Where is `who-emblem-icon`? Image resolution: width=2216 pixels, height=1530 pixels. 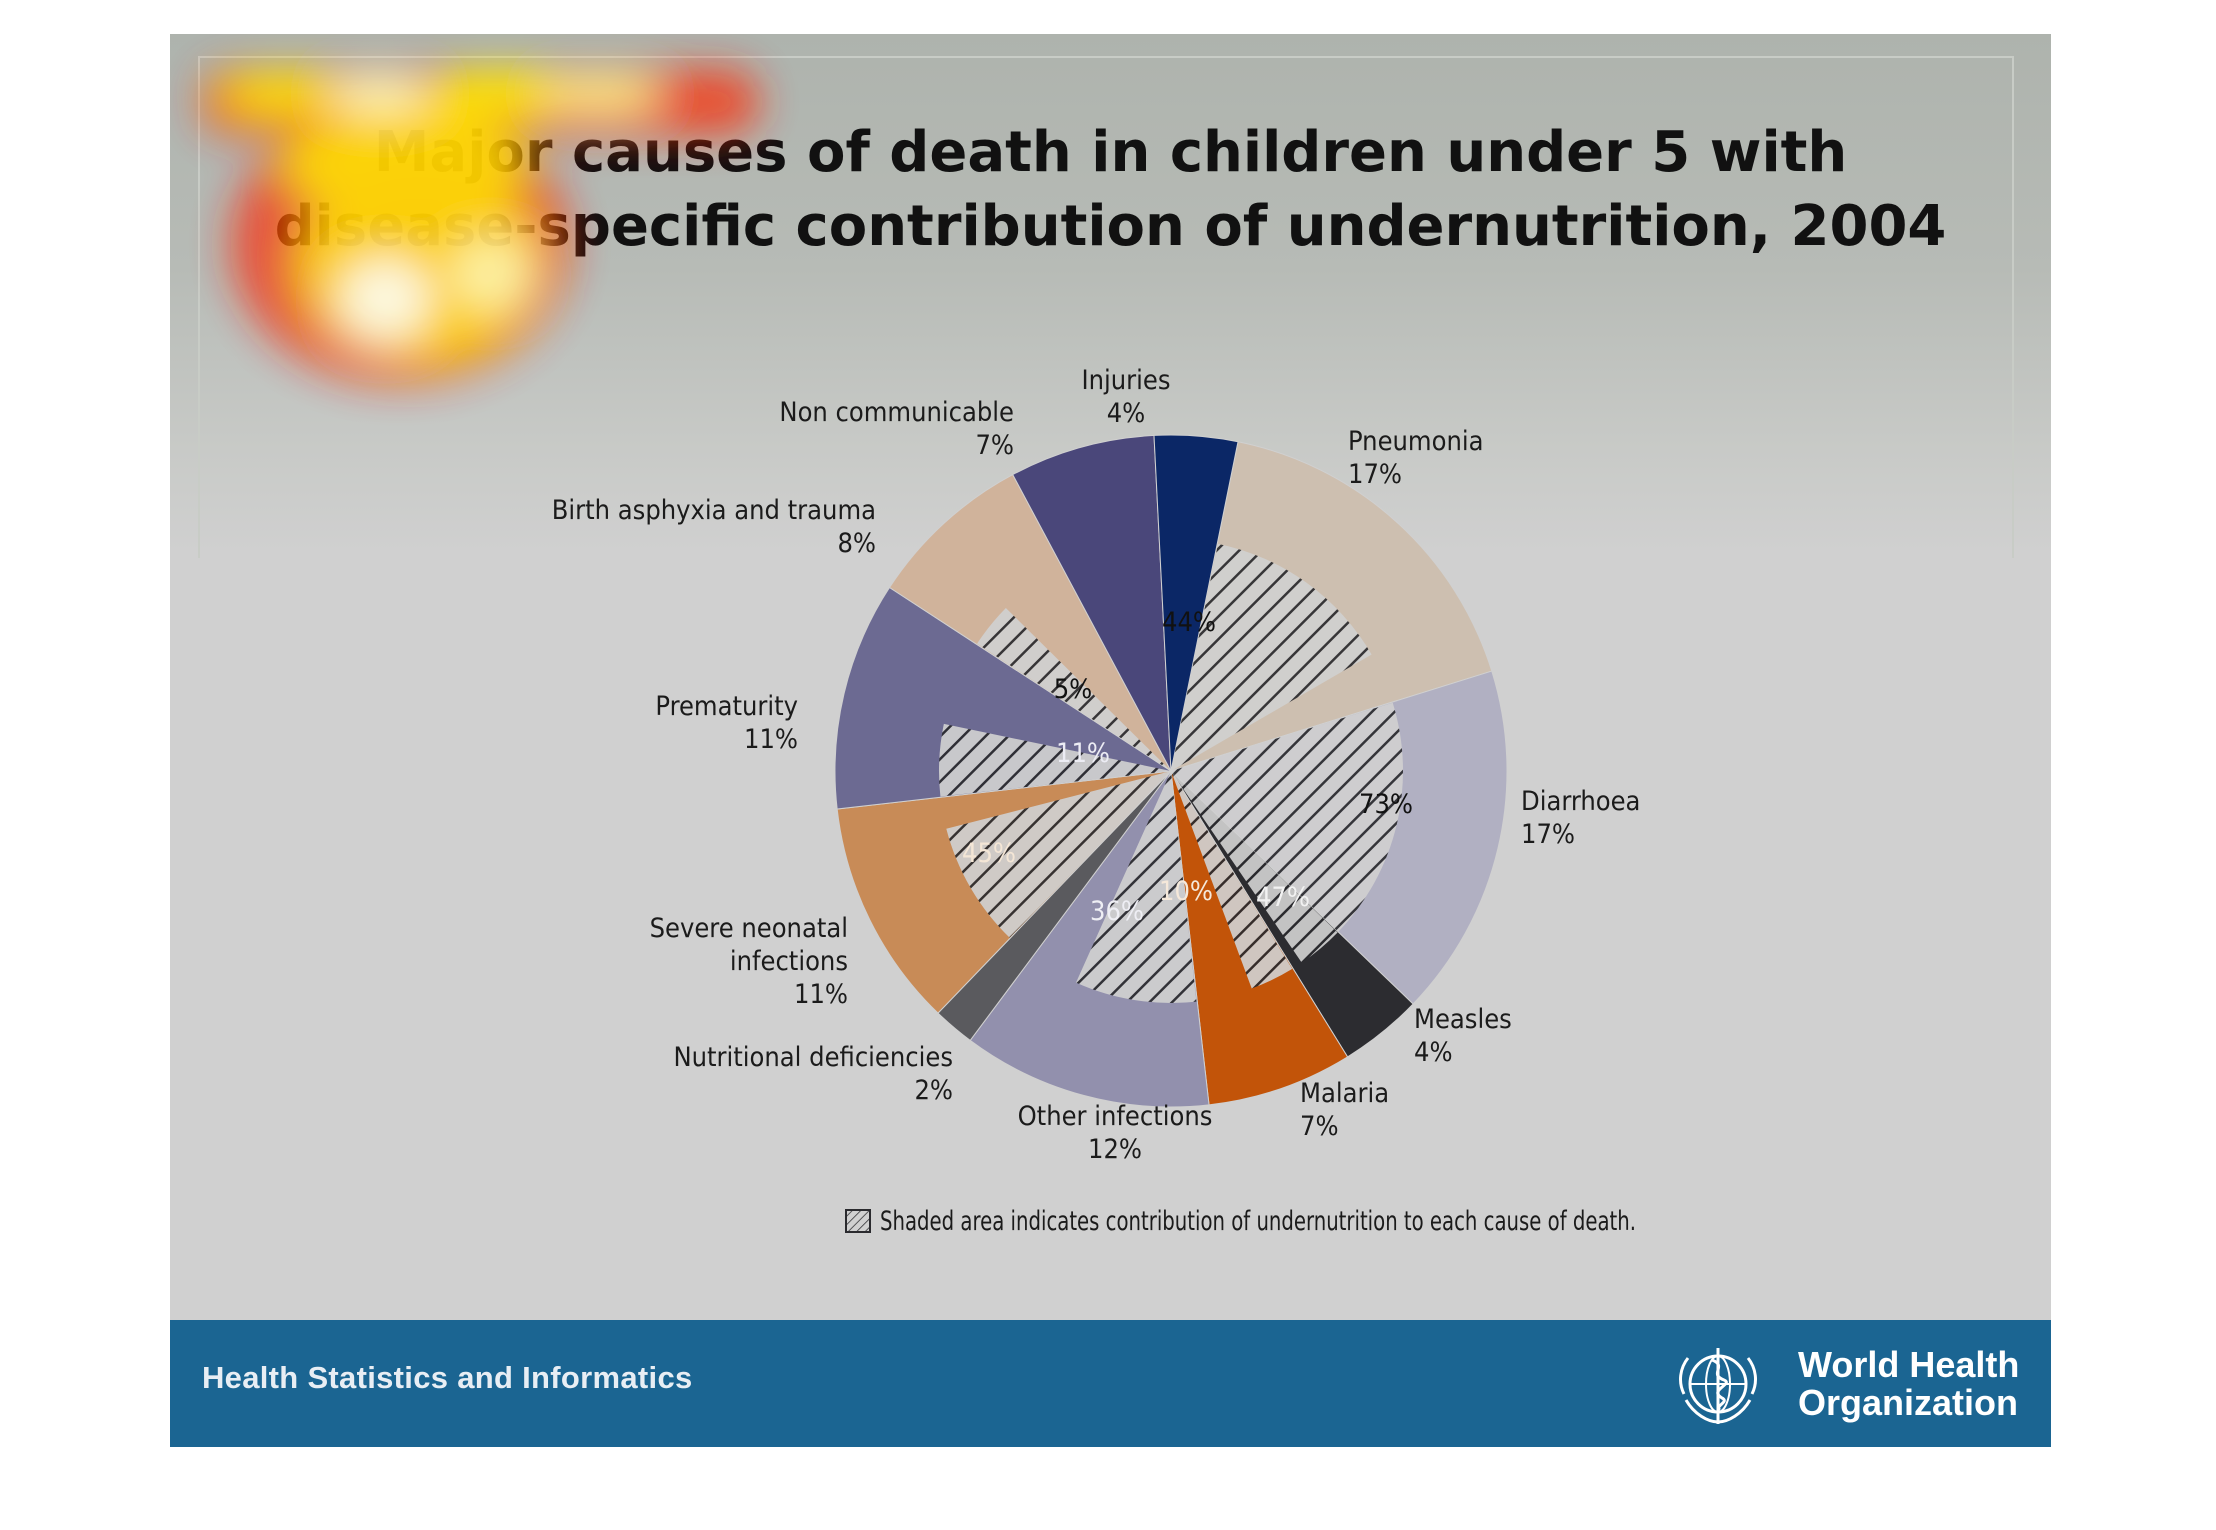 who-emblem-icon is located at coordinates (1718, 1386).